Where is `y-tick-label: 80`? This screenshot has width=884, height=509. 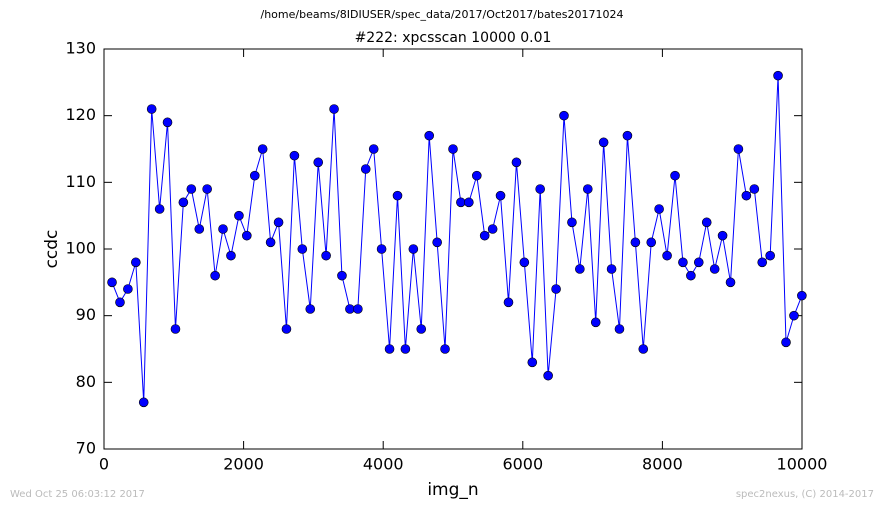 y-tick-label: 80 is located at coordinates (86, 381).